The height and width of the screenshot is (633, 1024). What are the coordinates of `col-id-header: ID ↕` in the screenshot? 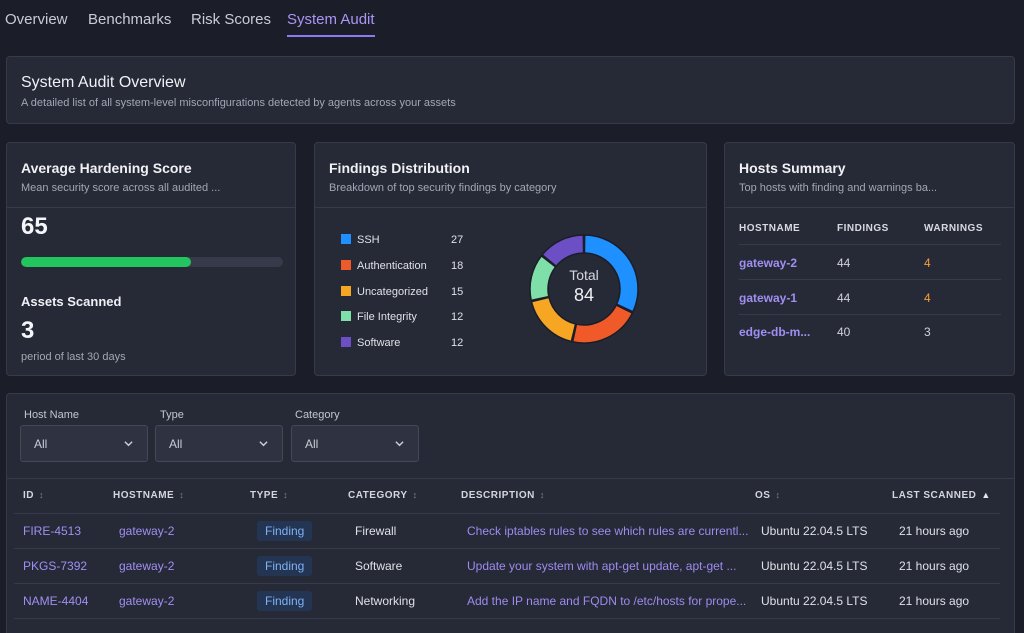 It's located at (33, 495).